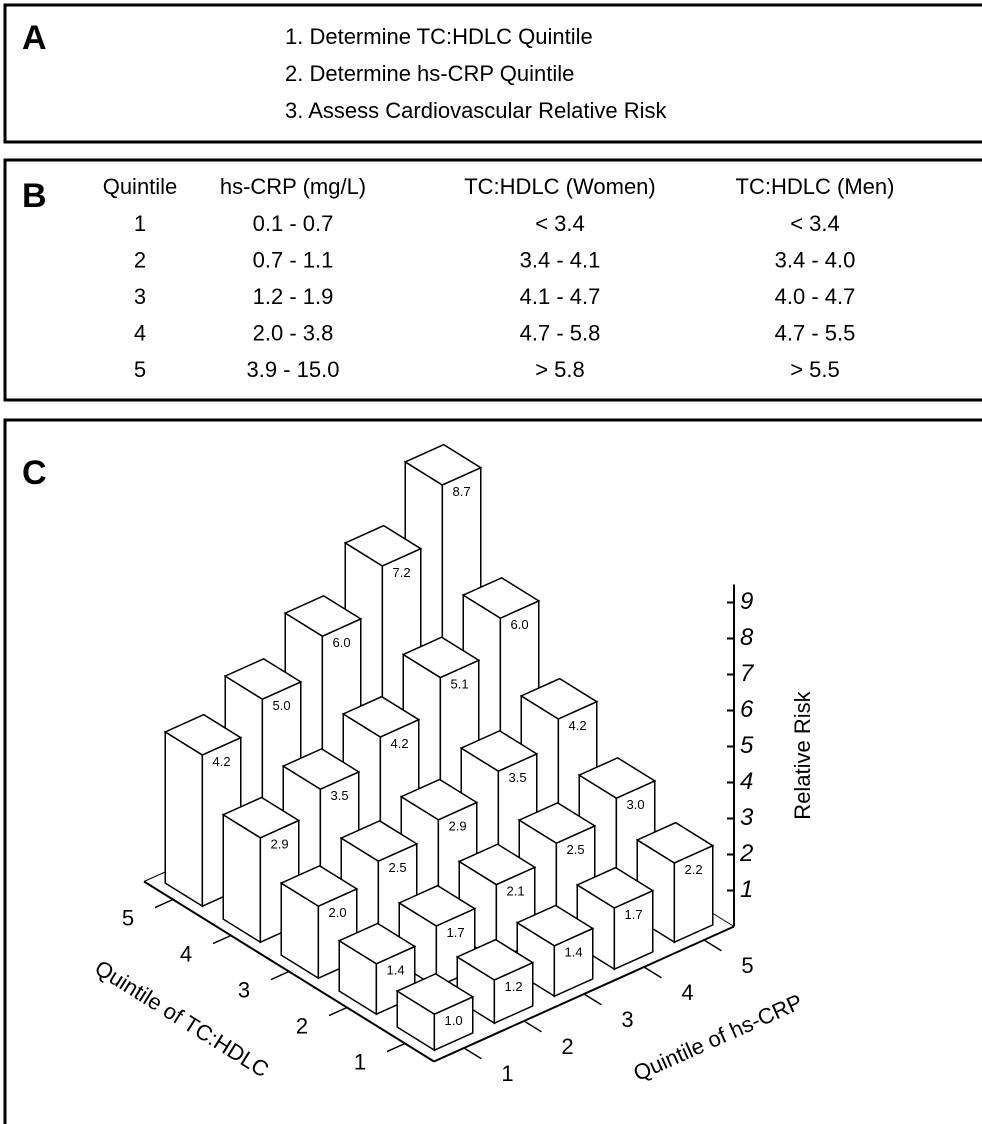 The image size is (982, 1124). What do you see at coordinates (293, 332) in the screenshot?
I see `table-cell: 2.0 - 3.8` at bounding box center [293, 332].